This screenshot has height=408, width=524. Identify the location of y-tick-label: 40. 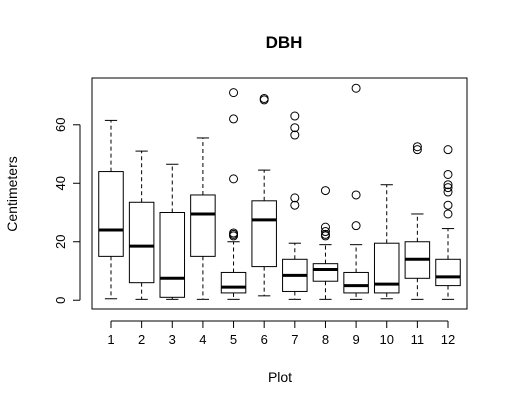
(60, 183).